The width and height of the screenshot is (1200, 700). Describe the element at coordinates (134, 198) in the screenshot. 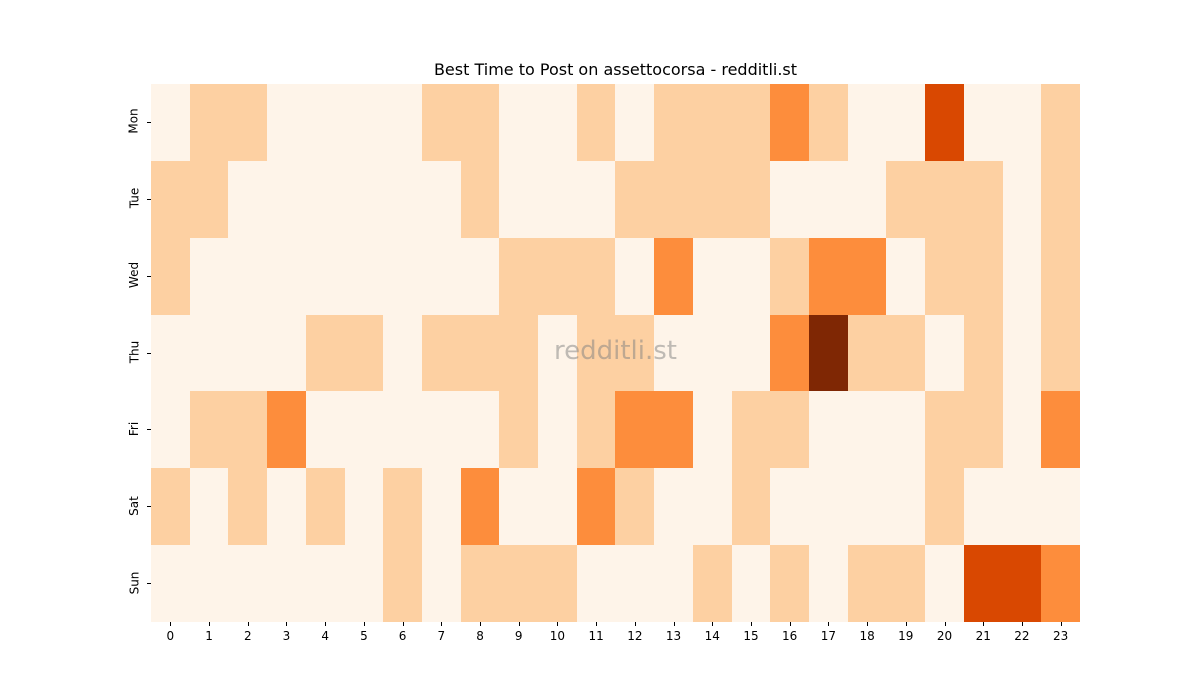

I see `y-tick-text: Tue` at that location.